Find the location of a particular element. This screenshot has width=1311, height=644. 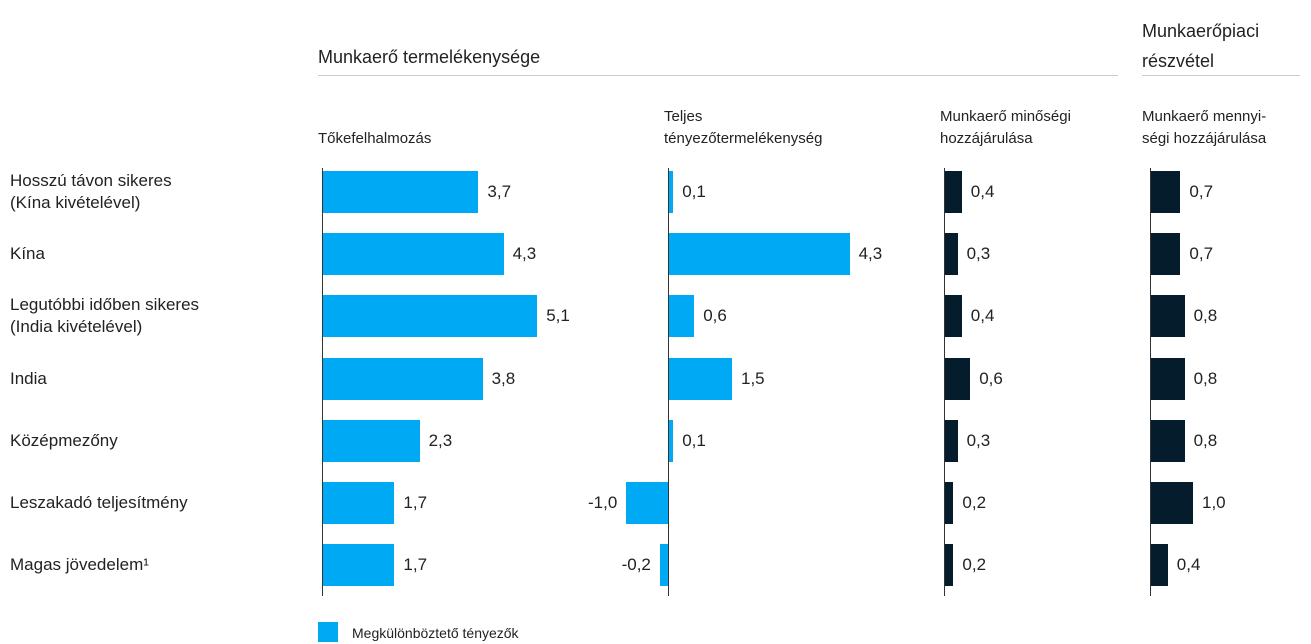

legend-label: Megkülönböztető tényezők is located at coordinates (435, 633).